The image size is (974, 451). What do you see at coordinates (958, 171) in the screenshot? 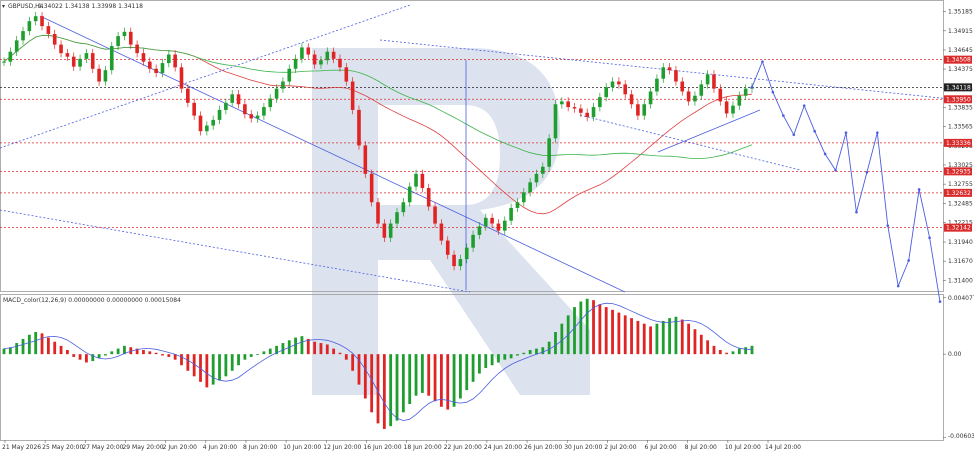
I see `price-level-tag` at bounding box center [958, 171].